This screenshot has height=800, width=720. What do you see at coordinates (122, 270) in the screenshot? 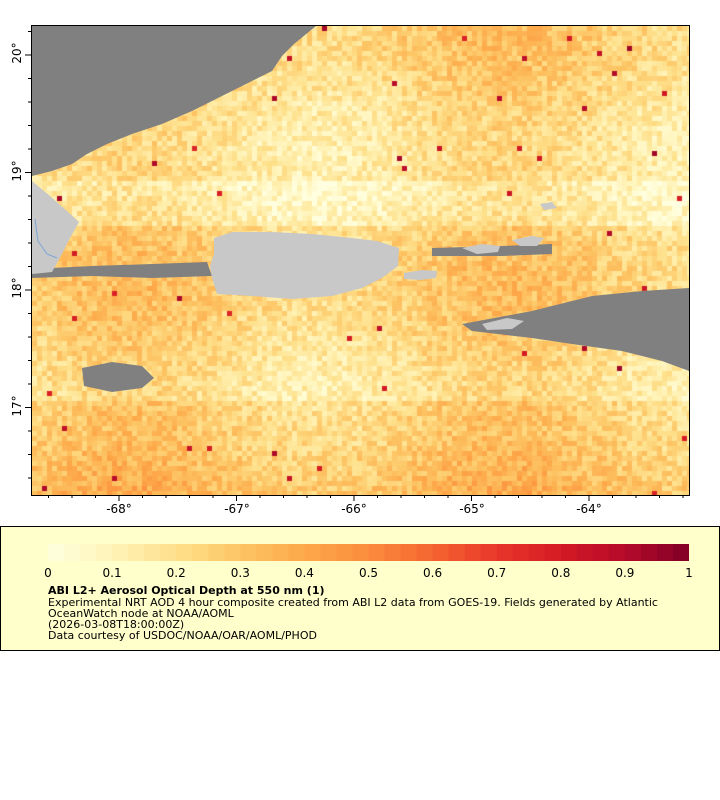
I see `no-data-band-west` at bounding box center [122, 270].